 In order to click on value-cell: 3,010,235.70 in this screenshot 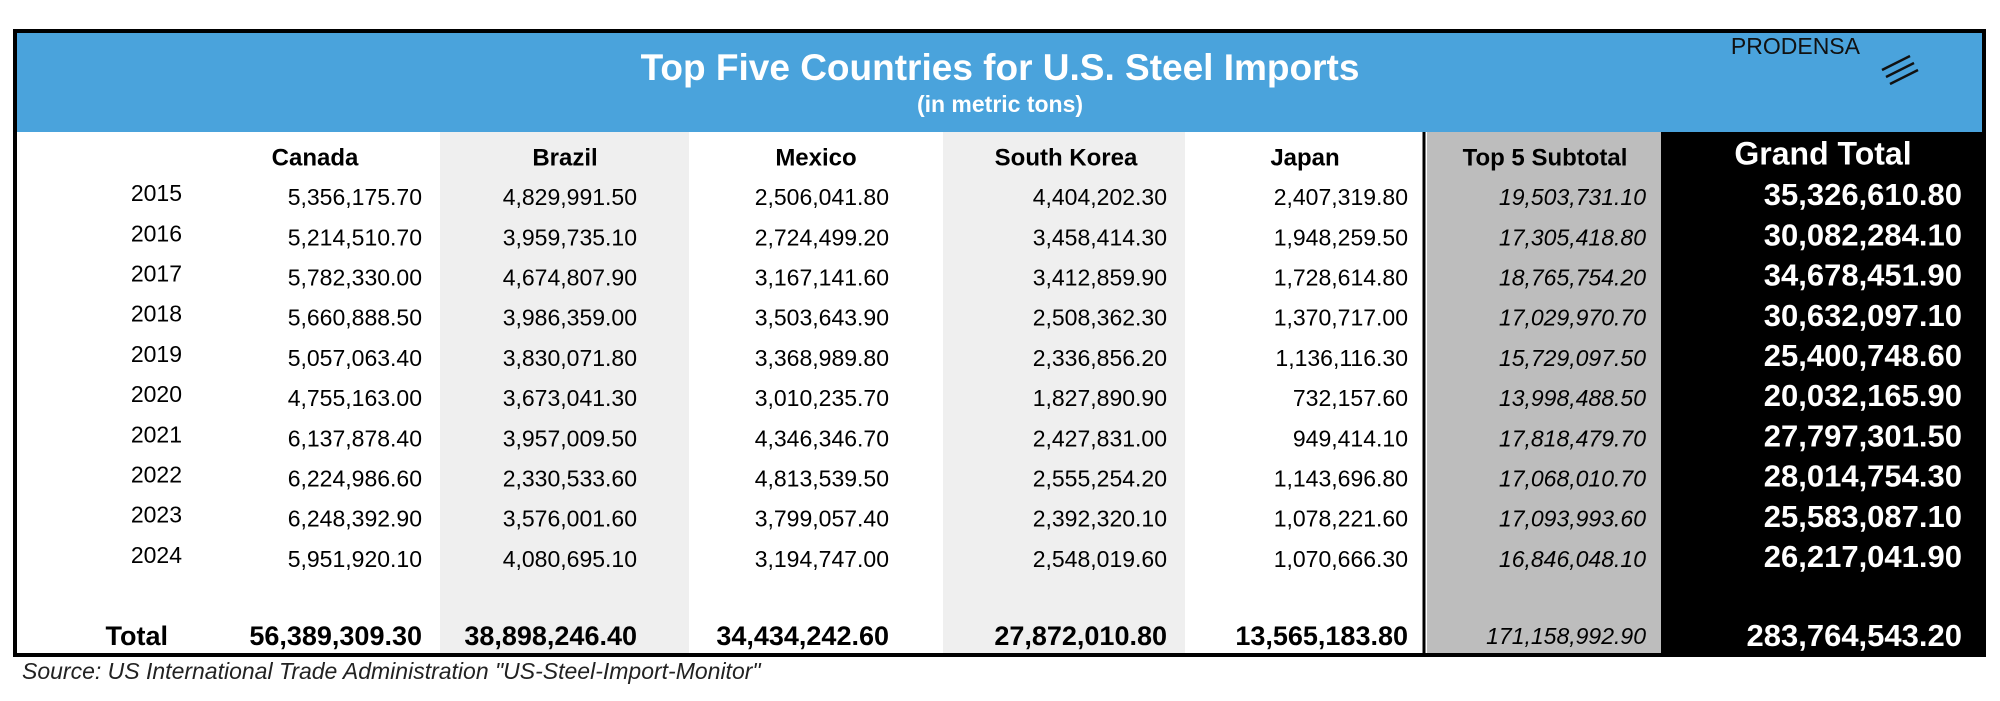, I will do `click(822, 398)`.